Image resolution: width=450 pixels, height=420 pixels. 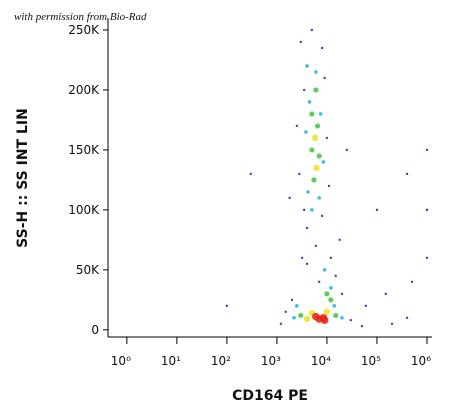 What do you see at coordinates (23, 178) in the screenshot?
I see `y-axis-label: SS-H :: SS INT LIN` at bounding box center [23, 178].